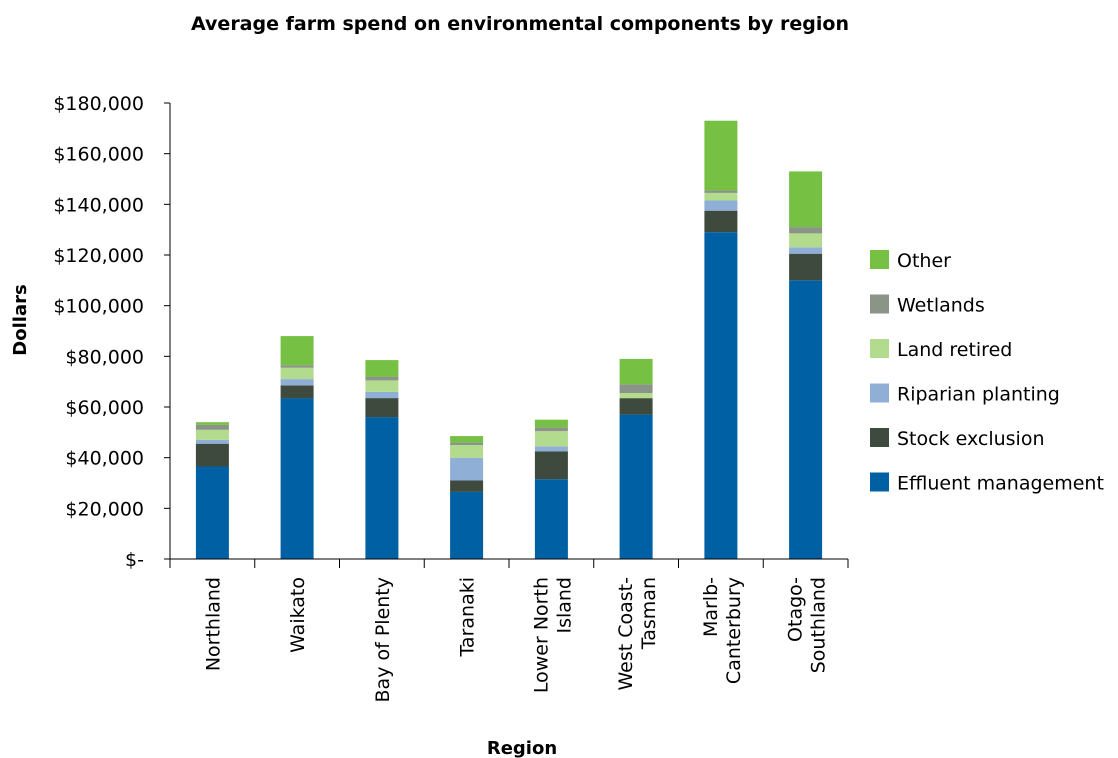  I want to click on y-axis-title: Dollars, so click(20, 319).